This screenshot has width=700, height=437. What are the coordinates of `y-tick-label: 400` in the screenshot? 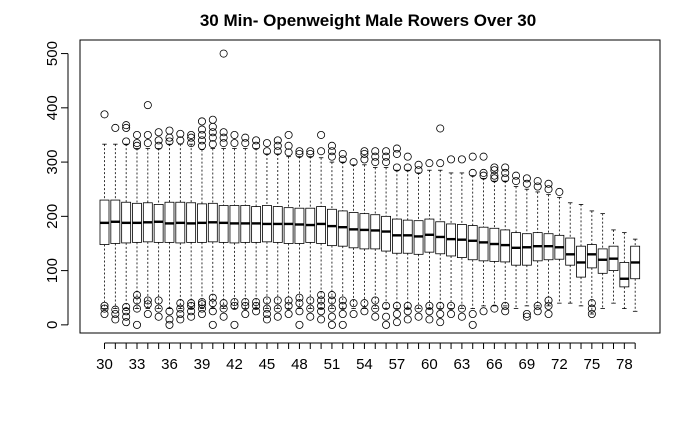 It's located at (52, 107).